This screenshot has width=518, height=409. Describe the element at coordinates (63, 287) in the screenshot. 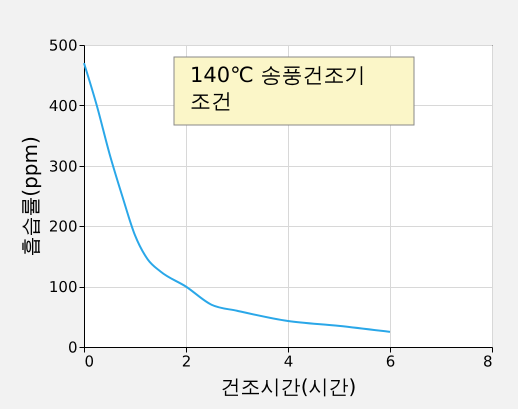

I see `y-tick-label: 100` at that location.